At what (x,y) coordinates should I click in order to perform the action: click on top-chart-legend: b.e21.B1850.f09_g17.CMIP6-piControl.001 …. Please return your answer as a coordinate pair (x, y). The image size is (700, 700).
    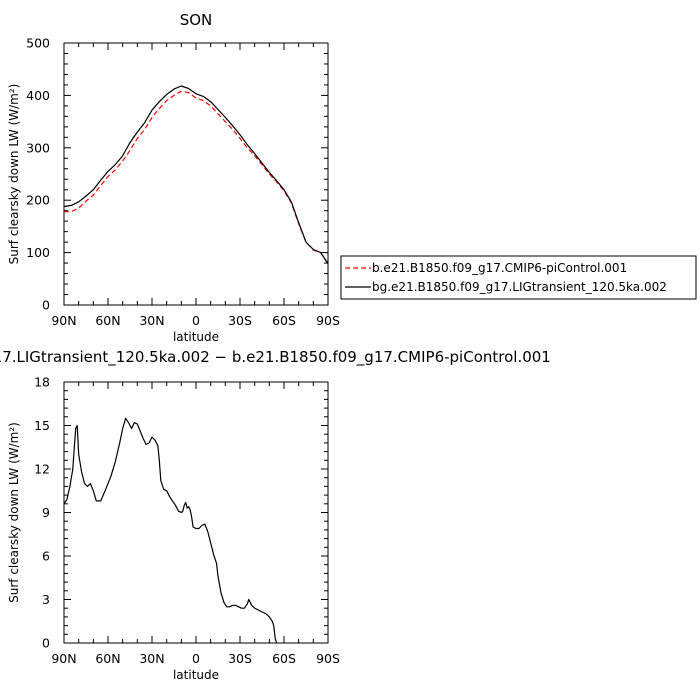
    Looking at the image, I should click on (518, 277).